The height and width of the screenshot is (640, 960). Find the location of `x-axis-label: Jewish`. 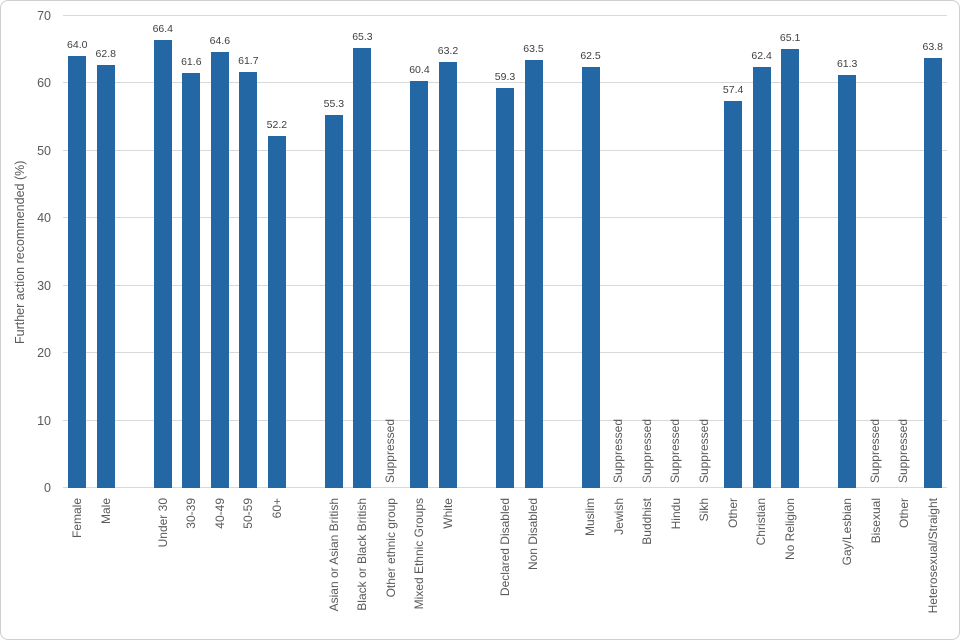

x-axis-label: Jewish is located at coordinates (618, 516).